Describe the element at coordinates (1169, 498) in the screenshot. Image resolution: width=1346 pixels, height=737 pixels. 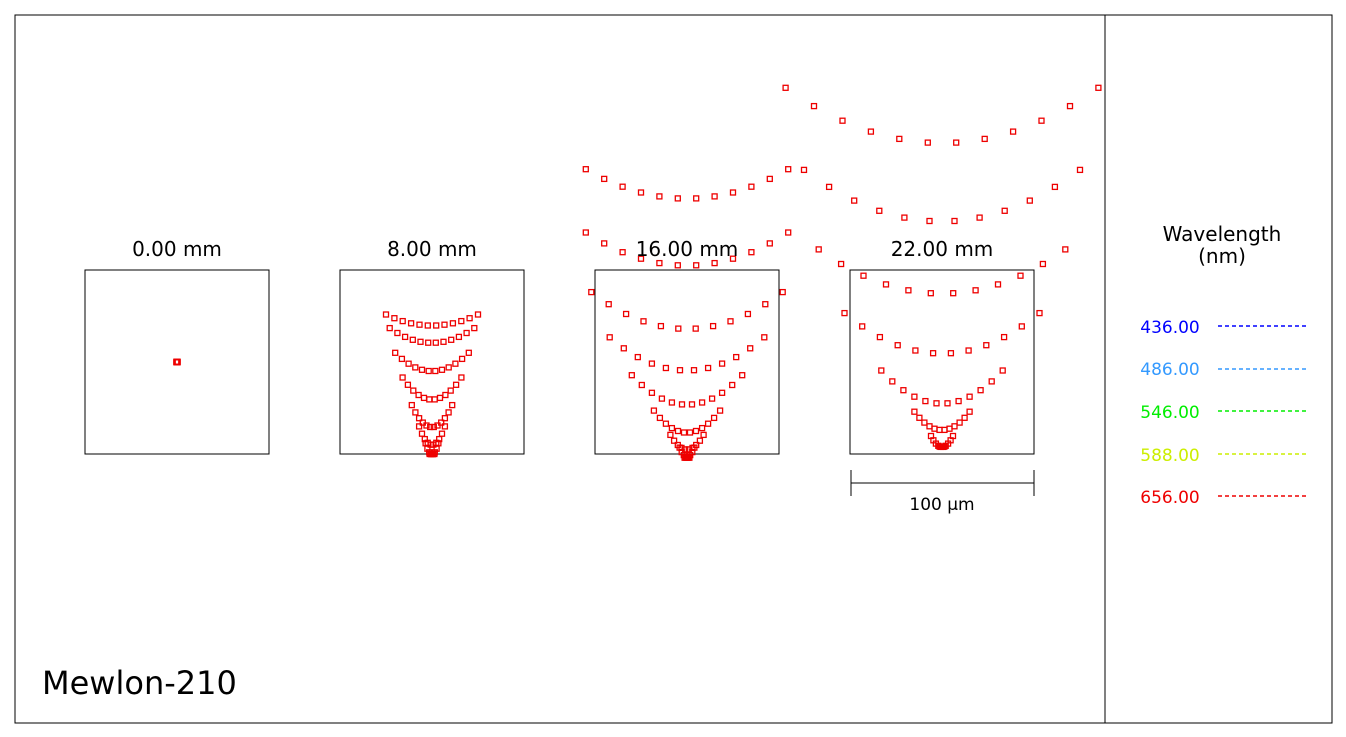
I see `legend-label-656: 656.00` at that location.